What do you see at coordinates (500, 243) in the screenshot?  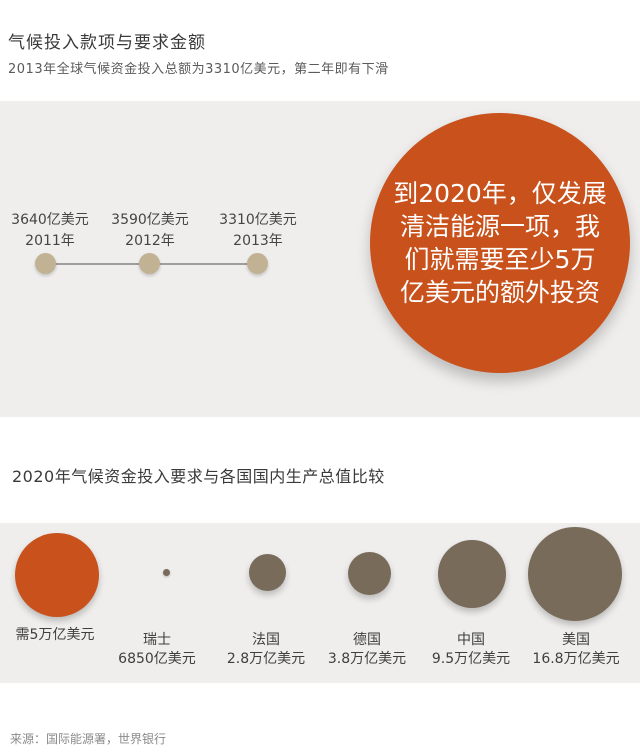 I see `callout-circle: 到2020年，仅发展 清洁能源一项，我 们就需要至少5万 亿美元的额外投资` at bounding box center [500, 243].